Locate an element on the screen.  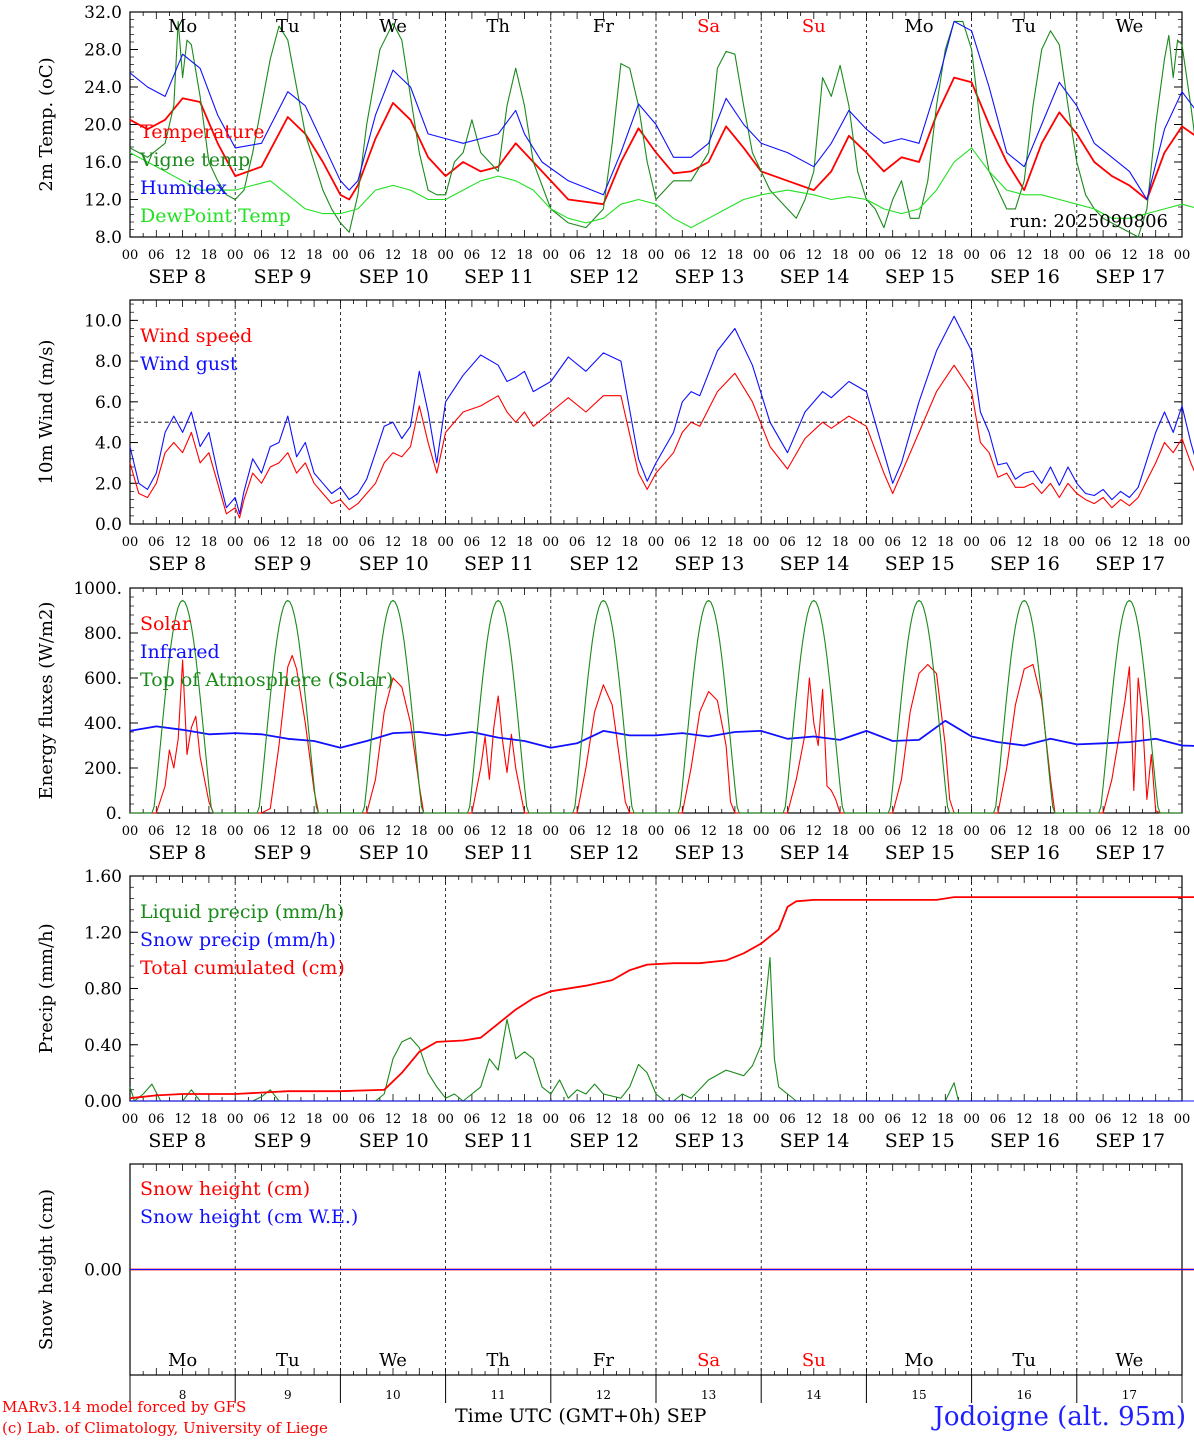
legend-entry: Snow precip (mm/h) is located at coordinates (238, 940).